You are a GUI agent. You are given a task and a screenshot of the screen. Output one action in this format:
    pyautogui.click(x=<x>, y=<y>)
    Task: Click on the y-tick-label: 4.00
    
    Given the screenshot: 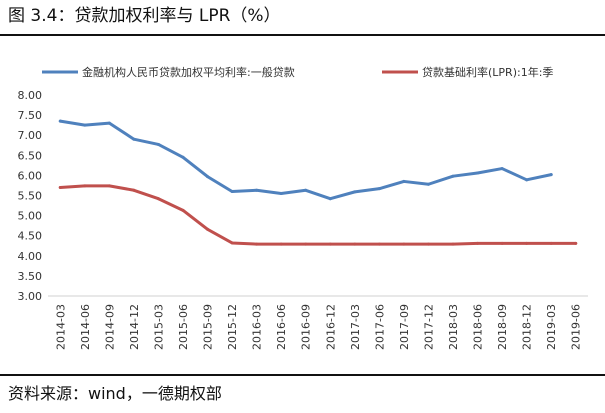 What is the action you would take?
    pyautogui.click(x=30, y=256)
    